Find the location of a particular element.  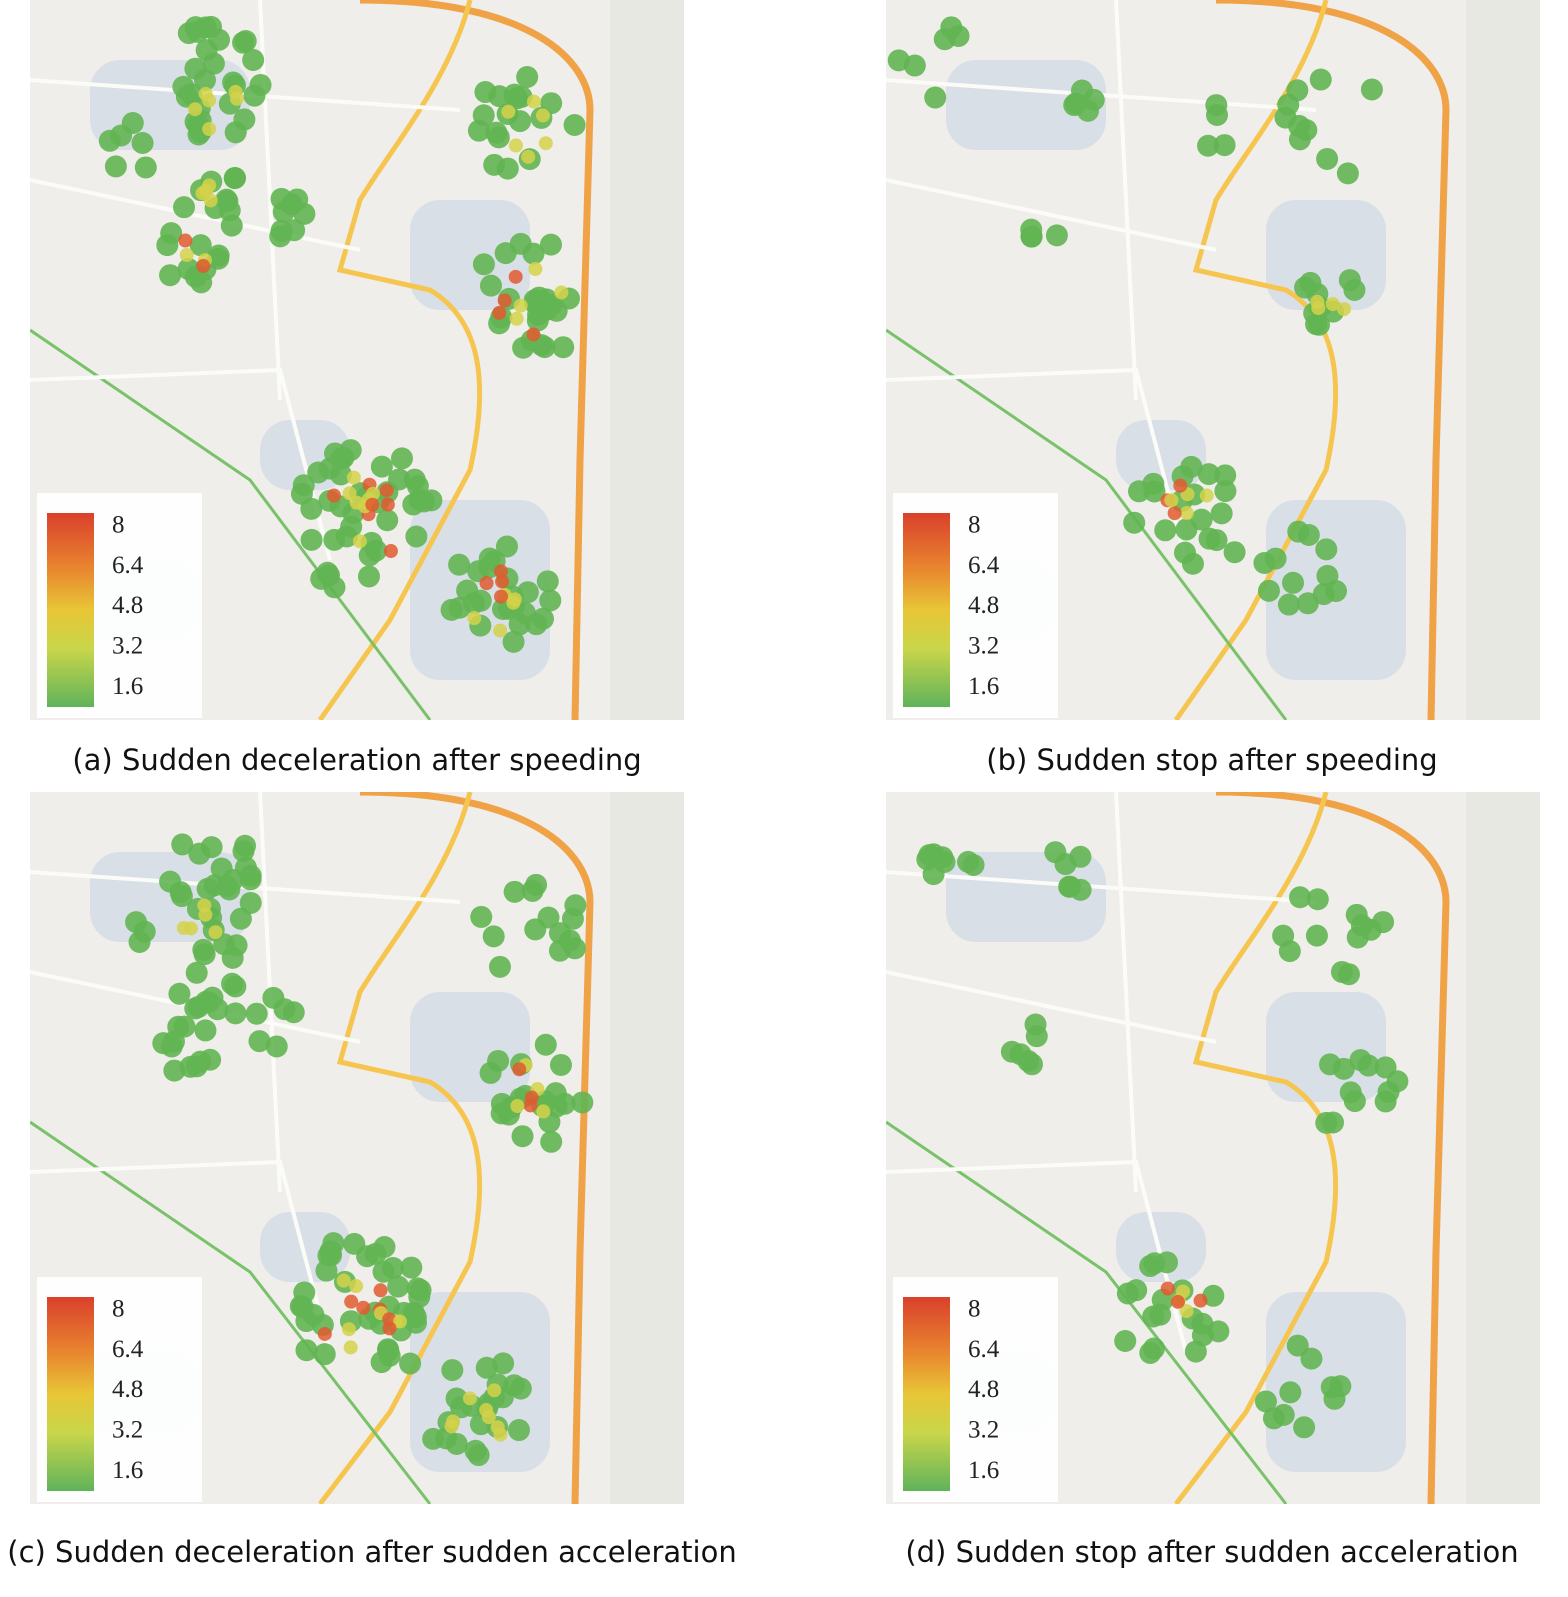

main-road is located at coordinates (1256, 1148).